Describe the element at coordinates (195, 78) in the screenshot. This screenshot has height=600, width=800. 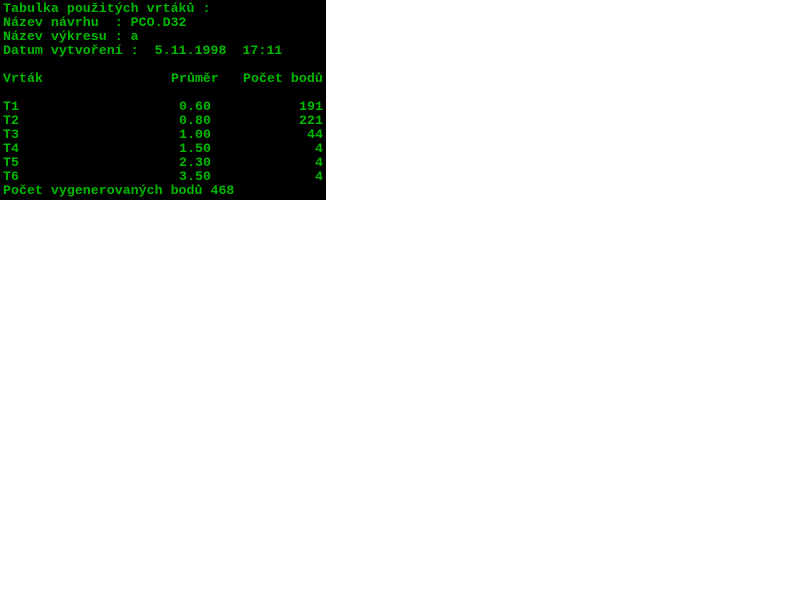
I see `column-header-diameter: Průměr` at that location.